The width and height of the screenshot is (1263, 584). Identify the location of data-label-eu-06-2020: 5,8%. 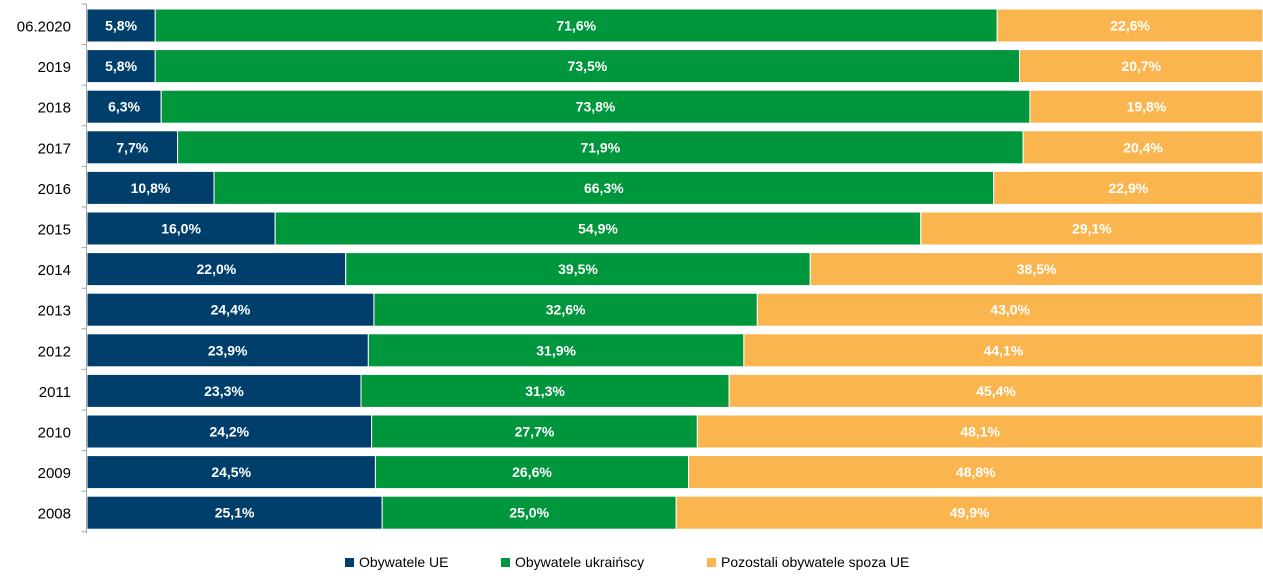
(121, 26).